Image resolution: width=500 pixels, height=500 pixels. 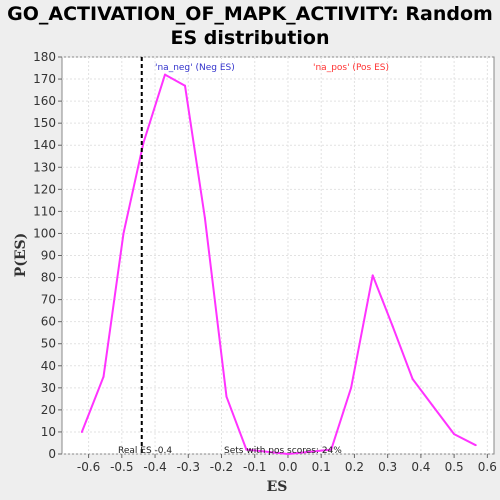 What do you see at coordinates (48, 278) in the screenshot?
I see `y-tick-label: 80` at bounding box center [48, 278].